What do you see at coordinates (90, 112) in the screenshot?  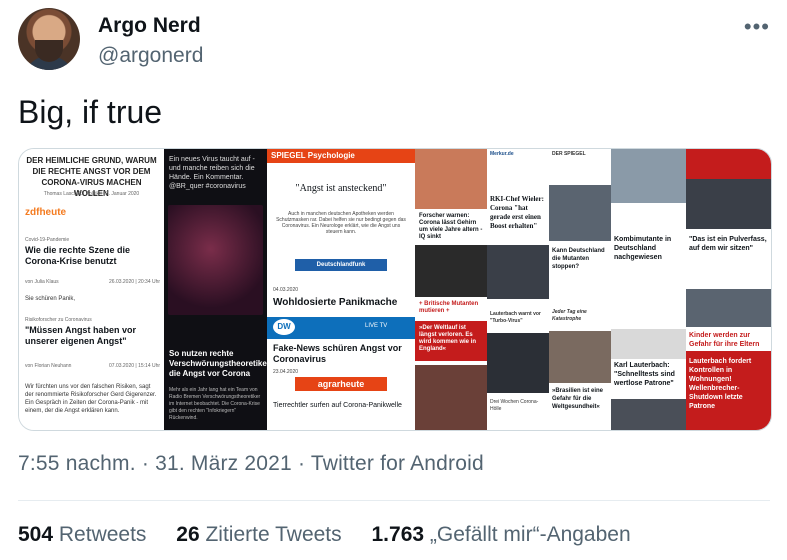 I see `tweet-text: Big, if true` at bounding box center [90, 112].